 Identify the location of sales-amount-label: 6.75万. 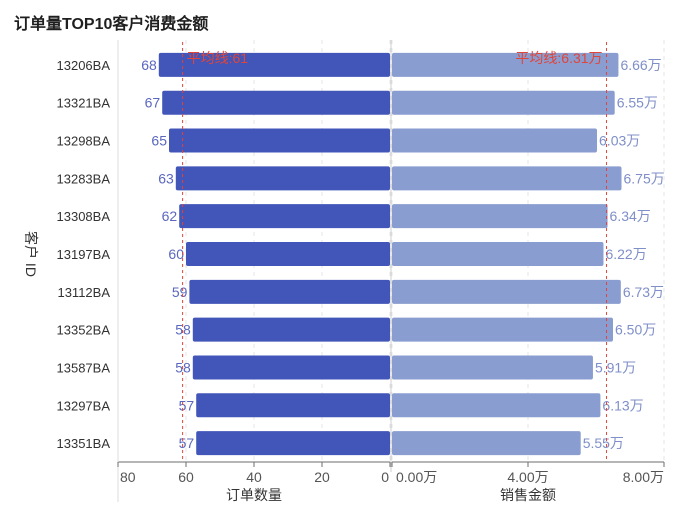
(644, 178).